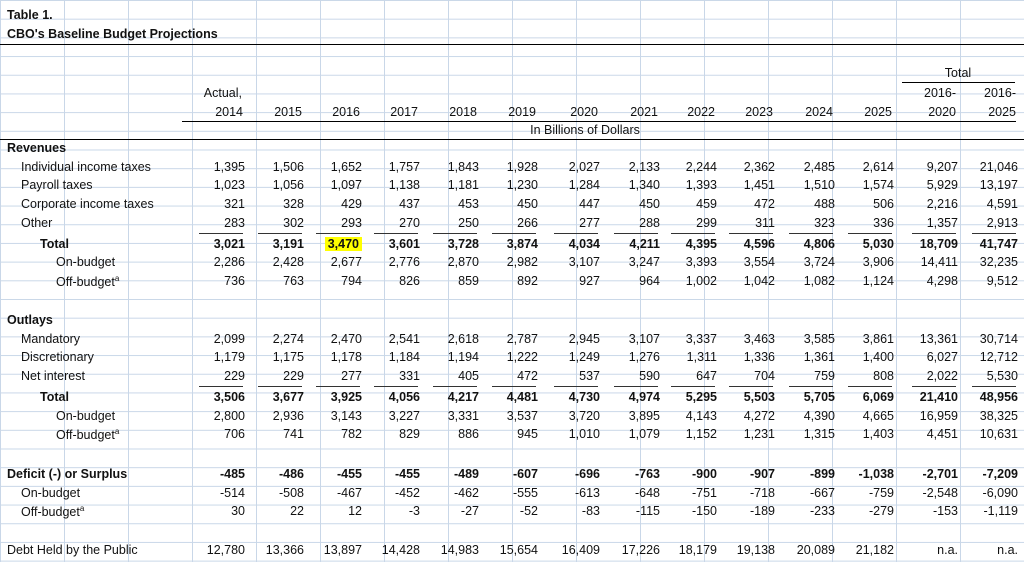 This screenshot has width=1024, height=562. Describe the element at coordinates (522, 166) in the screenshot. I see `table-cell: 1,928` at that location.